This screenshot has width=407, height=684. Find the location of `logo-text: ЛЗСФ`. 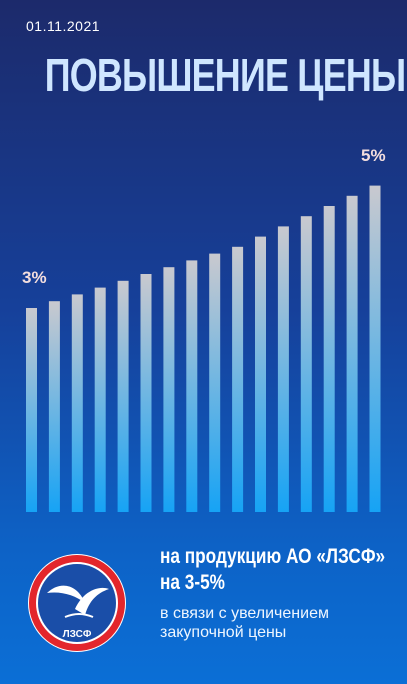

logo-text: ЛЗСФ is located at coordinates (77, 634).